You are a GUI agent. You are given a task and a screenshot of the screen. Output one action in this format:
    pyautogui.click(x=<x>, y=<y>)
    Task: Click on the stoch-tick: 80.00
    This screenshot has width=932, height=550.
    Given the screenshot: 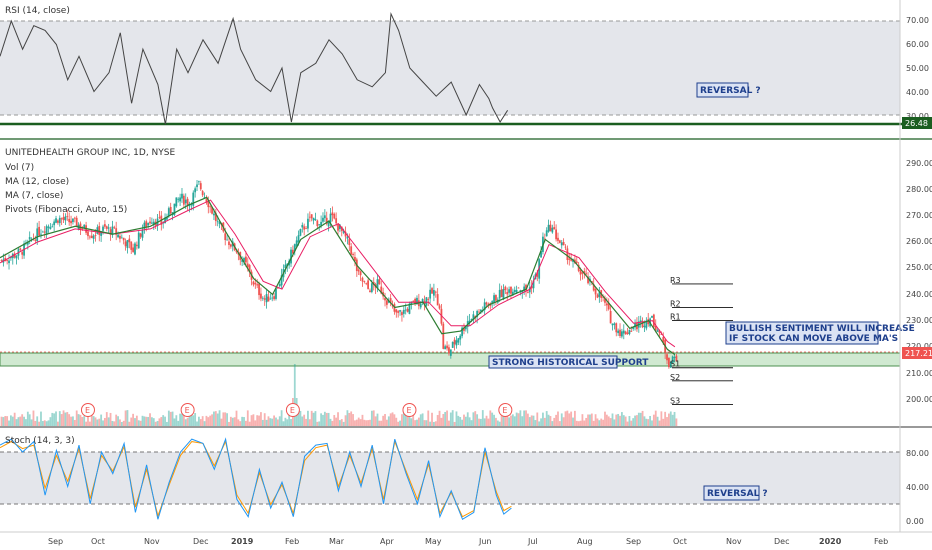 What is the action you would take?
    pyautogui.click(x=917, y=453)
    